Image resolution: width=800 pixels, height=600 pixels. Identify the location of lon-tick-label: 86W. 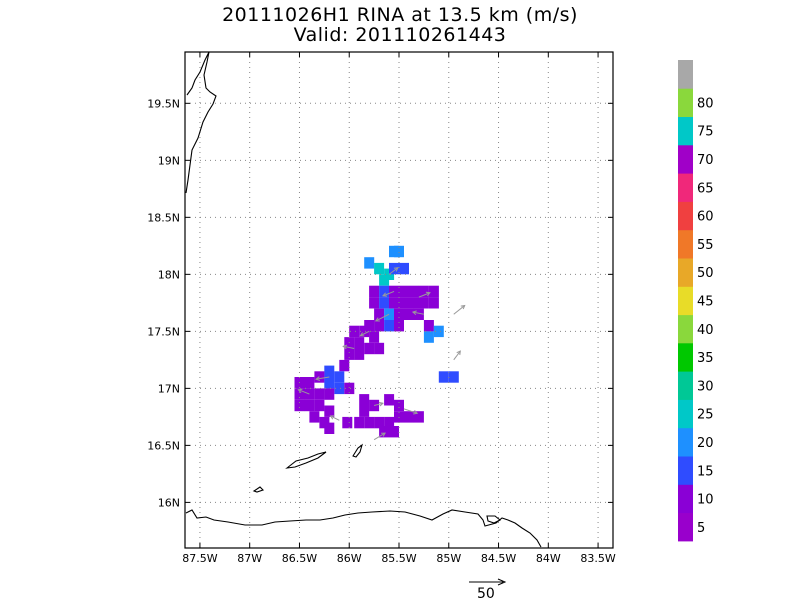
(349, 558).